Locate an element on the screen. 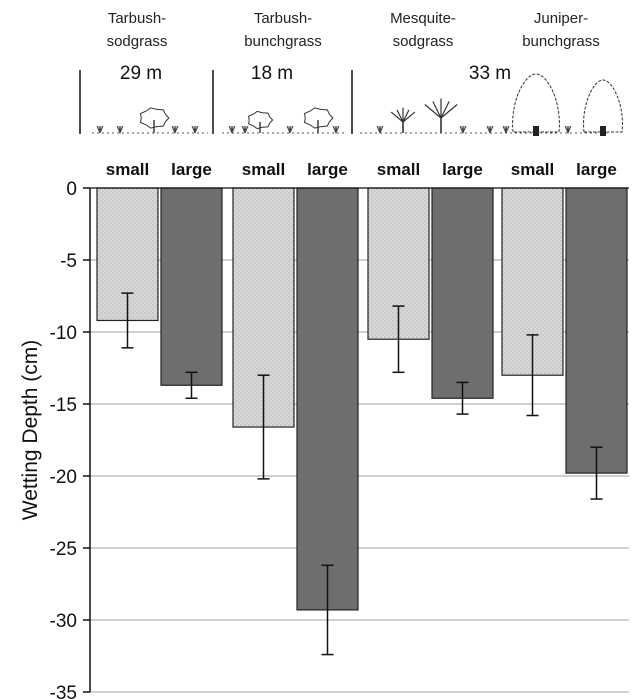 The width and height of the screenshot is (634, 700). y-tick-label: -30 is located at coordinates (63, 621).